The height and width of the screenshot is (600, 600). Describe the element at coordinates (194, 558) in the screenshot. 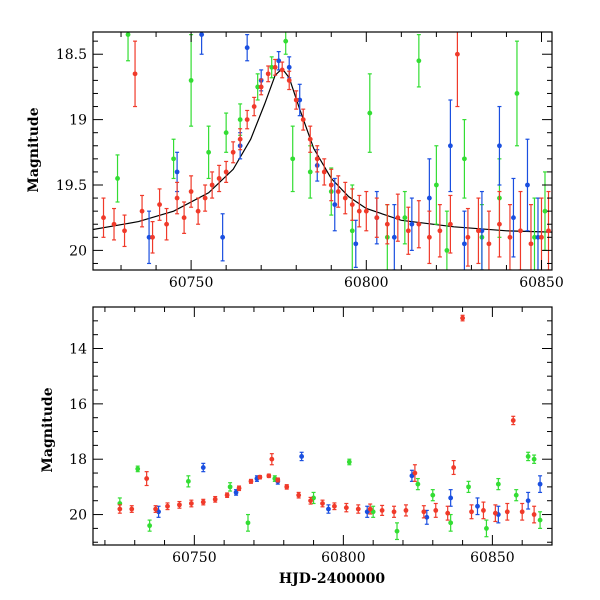

I see `bottom-x-tick-label: 60750` at that location.